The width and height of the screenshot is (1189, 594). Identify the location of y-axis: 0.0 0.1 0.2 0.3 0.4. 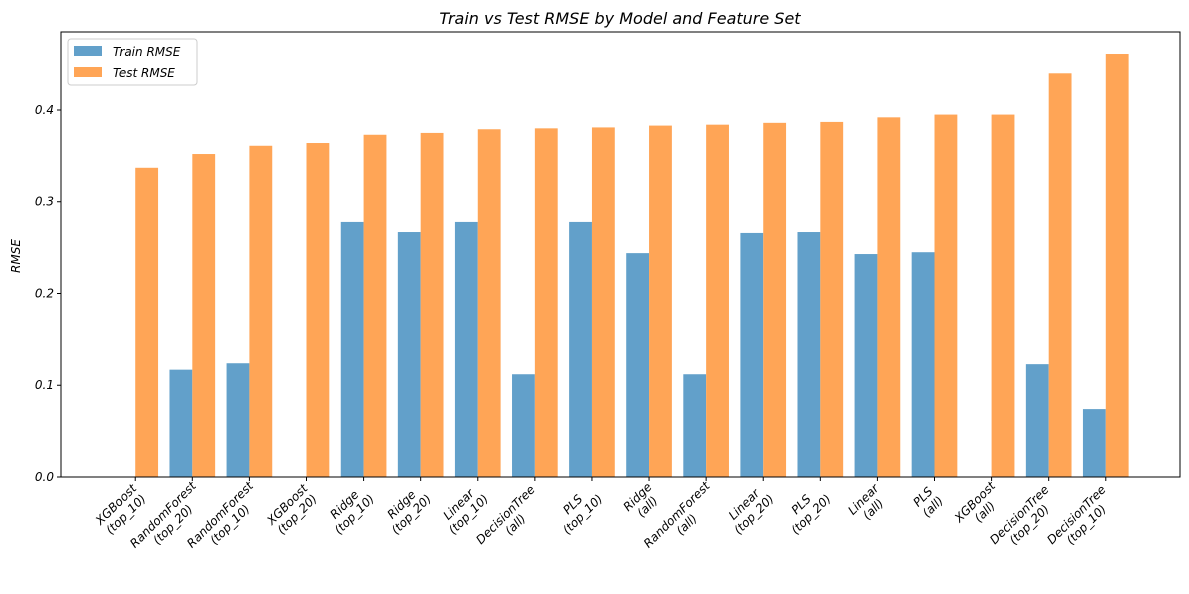
(48, 293).